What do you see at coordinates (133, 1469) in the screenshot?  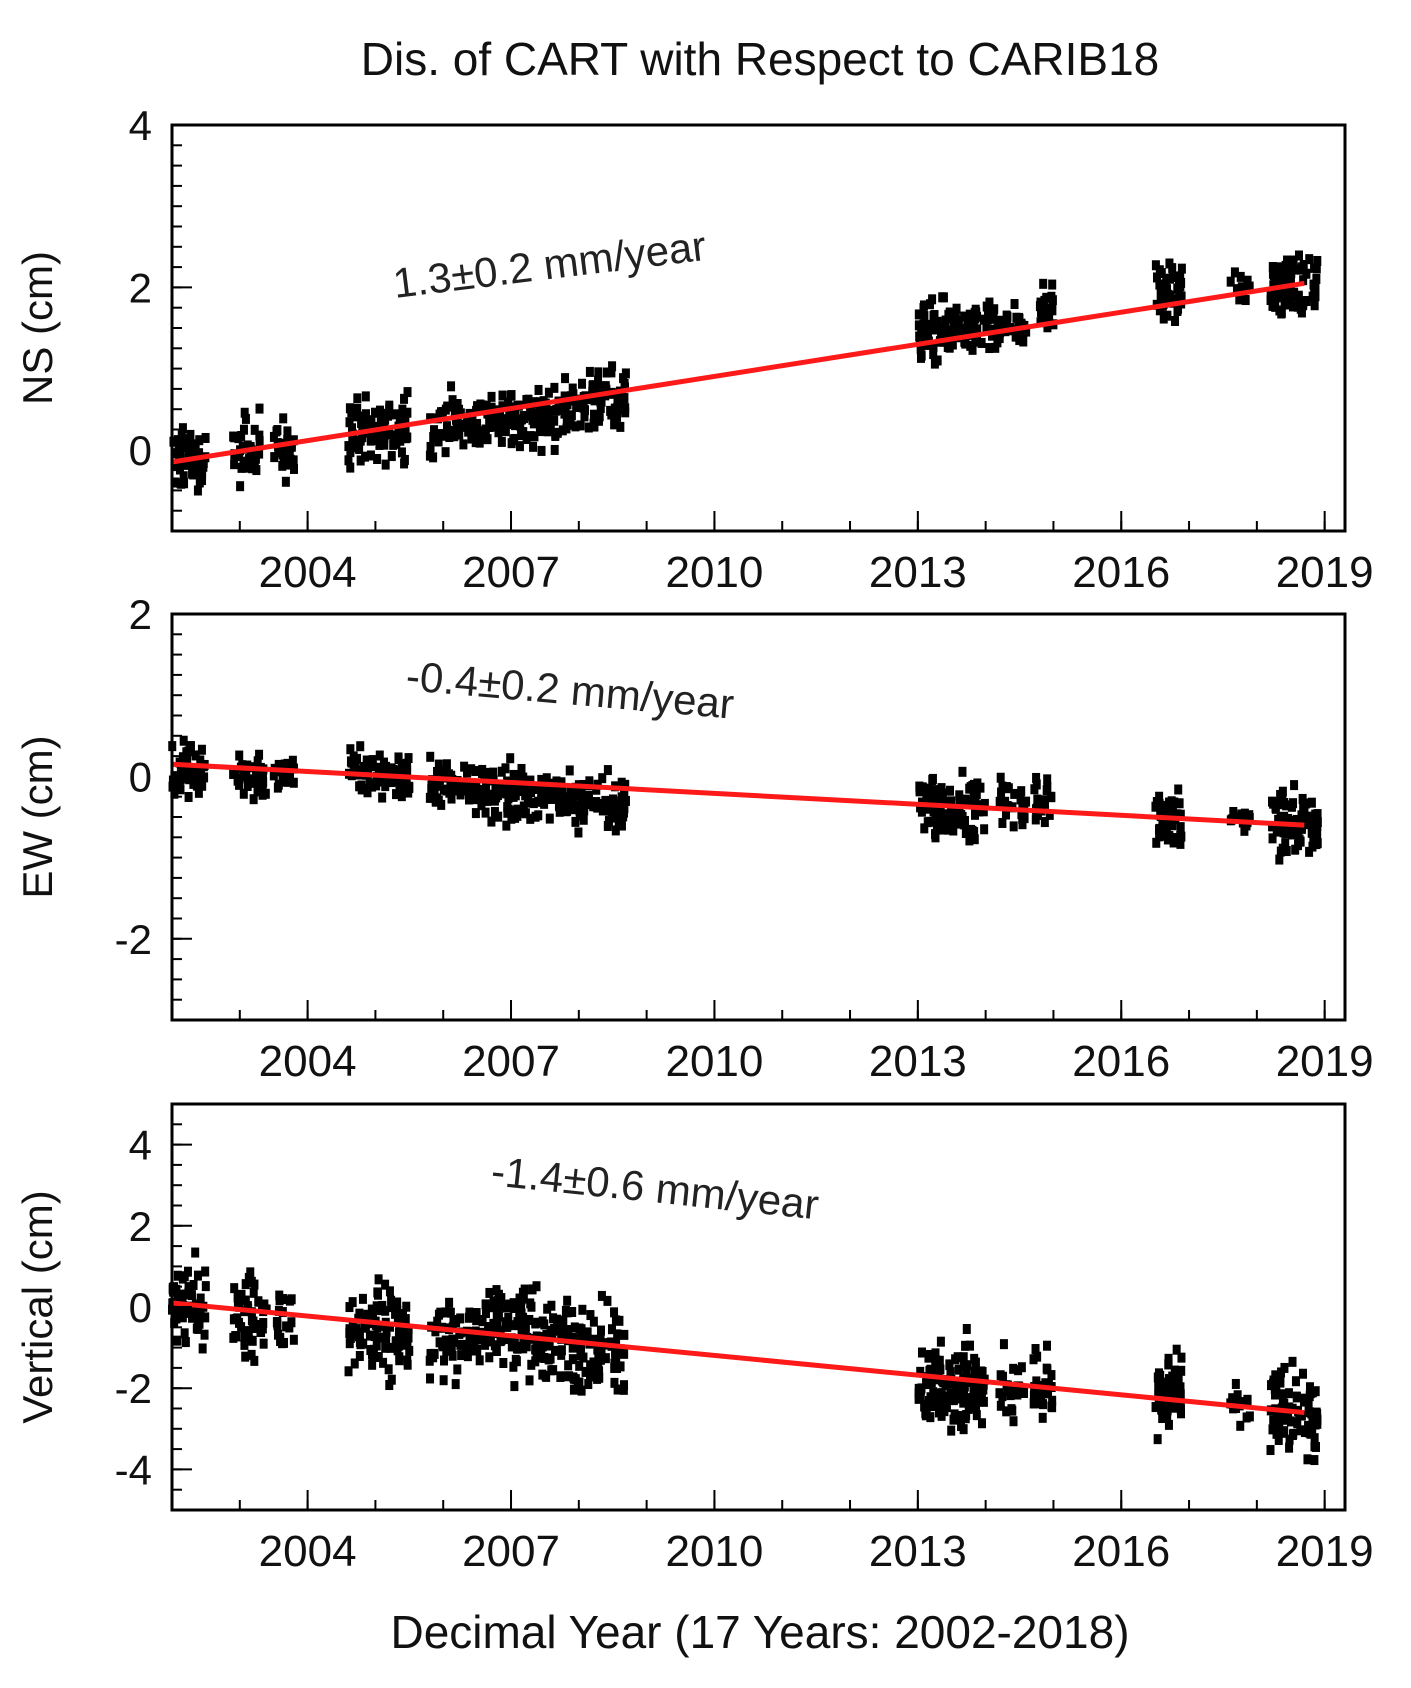 I see `y-tick-label: -4` at bounding box center [133, 1469].